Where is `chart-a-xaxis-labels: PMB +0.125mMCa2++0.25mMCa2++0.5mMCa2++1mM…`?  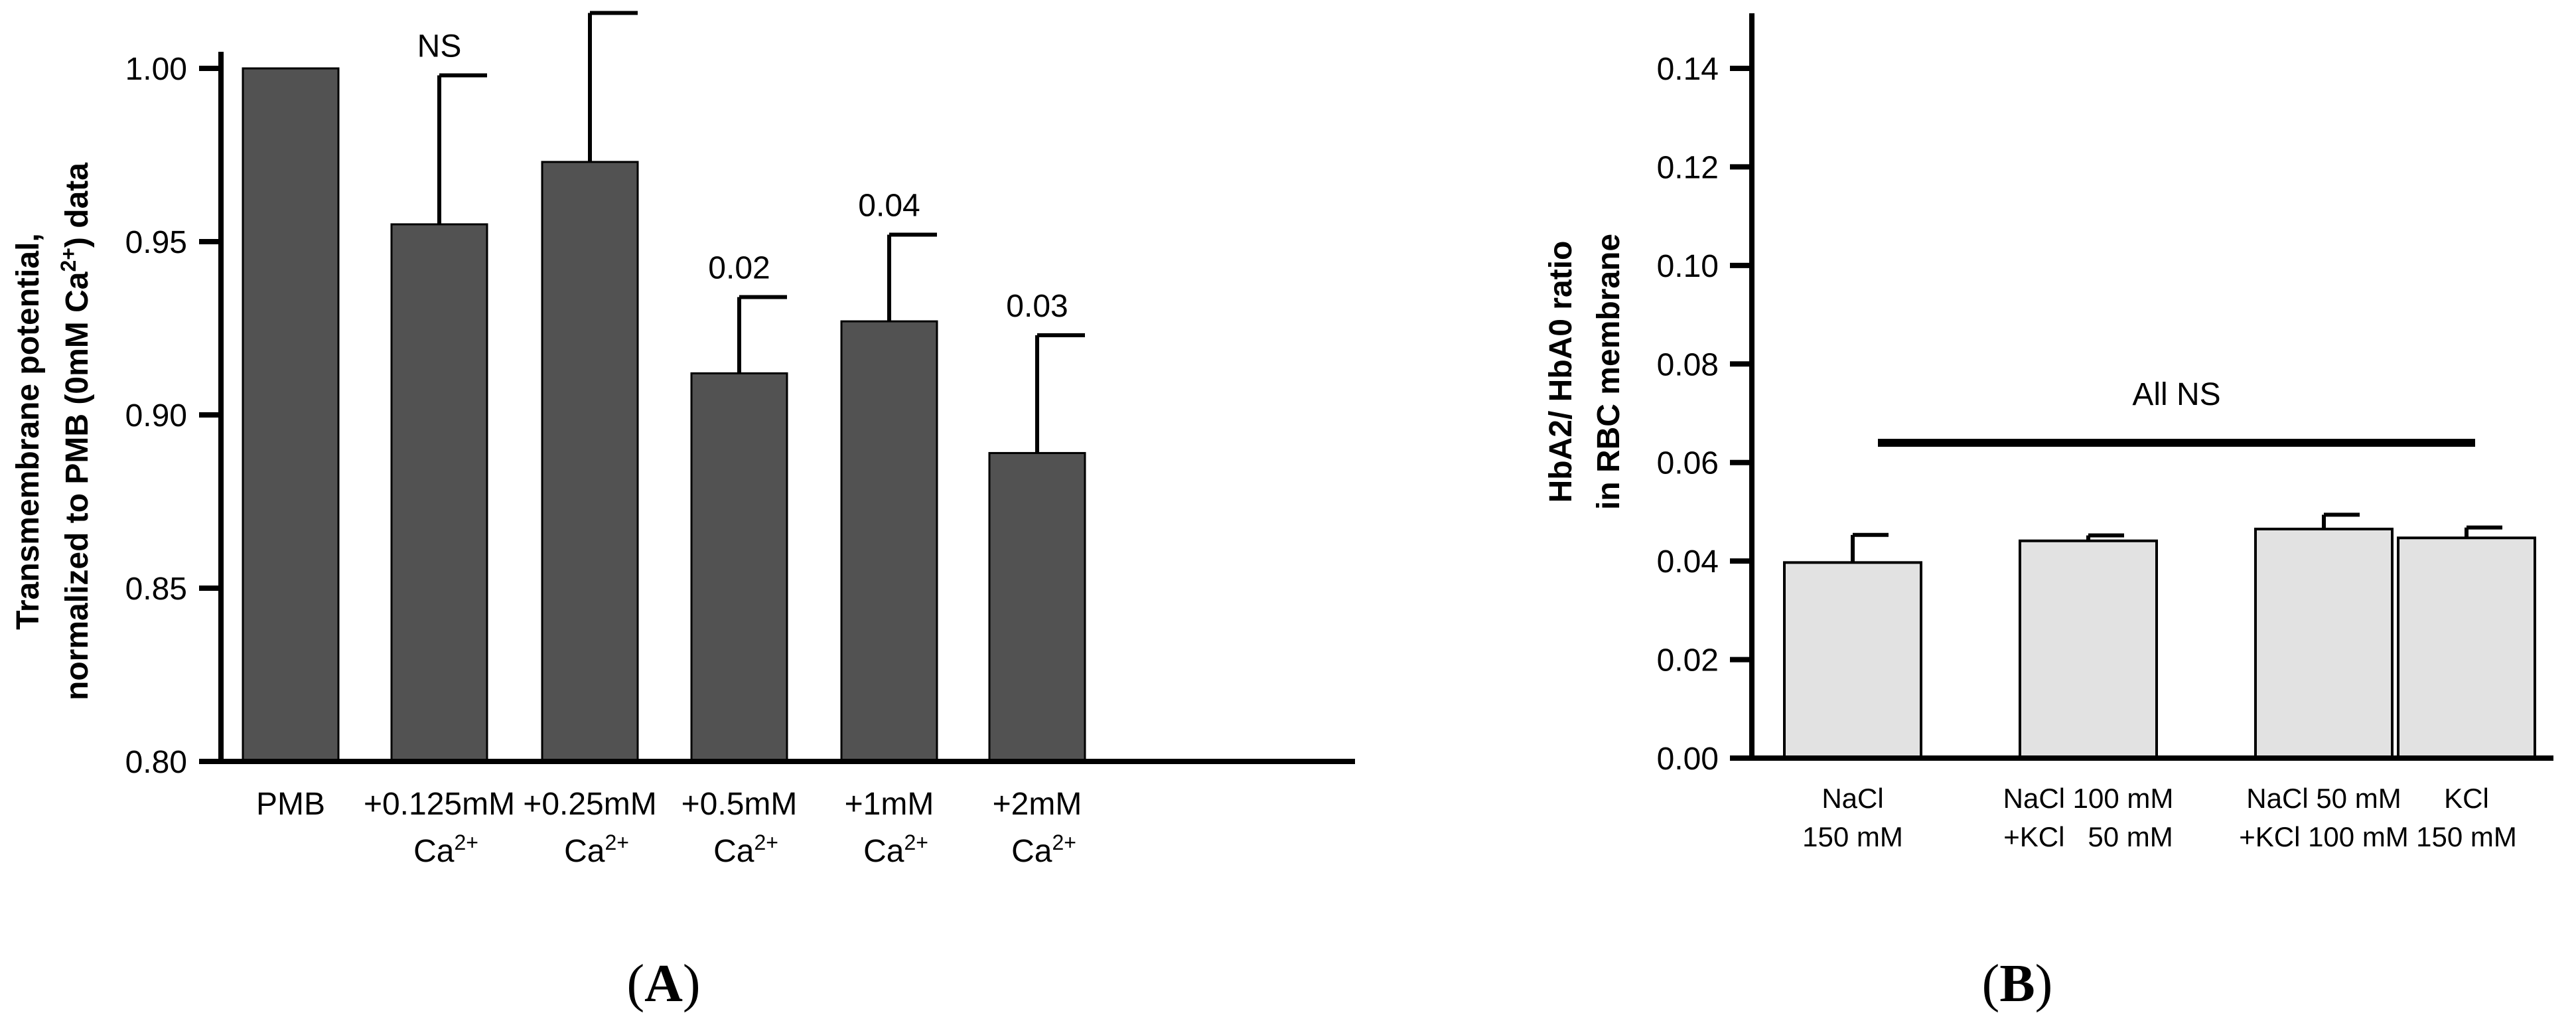 chart-a-xaxis-labels: PMB +0.125mMCa2++0.25mMCa2++0.5mMCa2++1mM… is located at coordinates (669, 828).